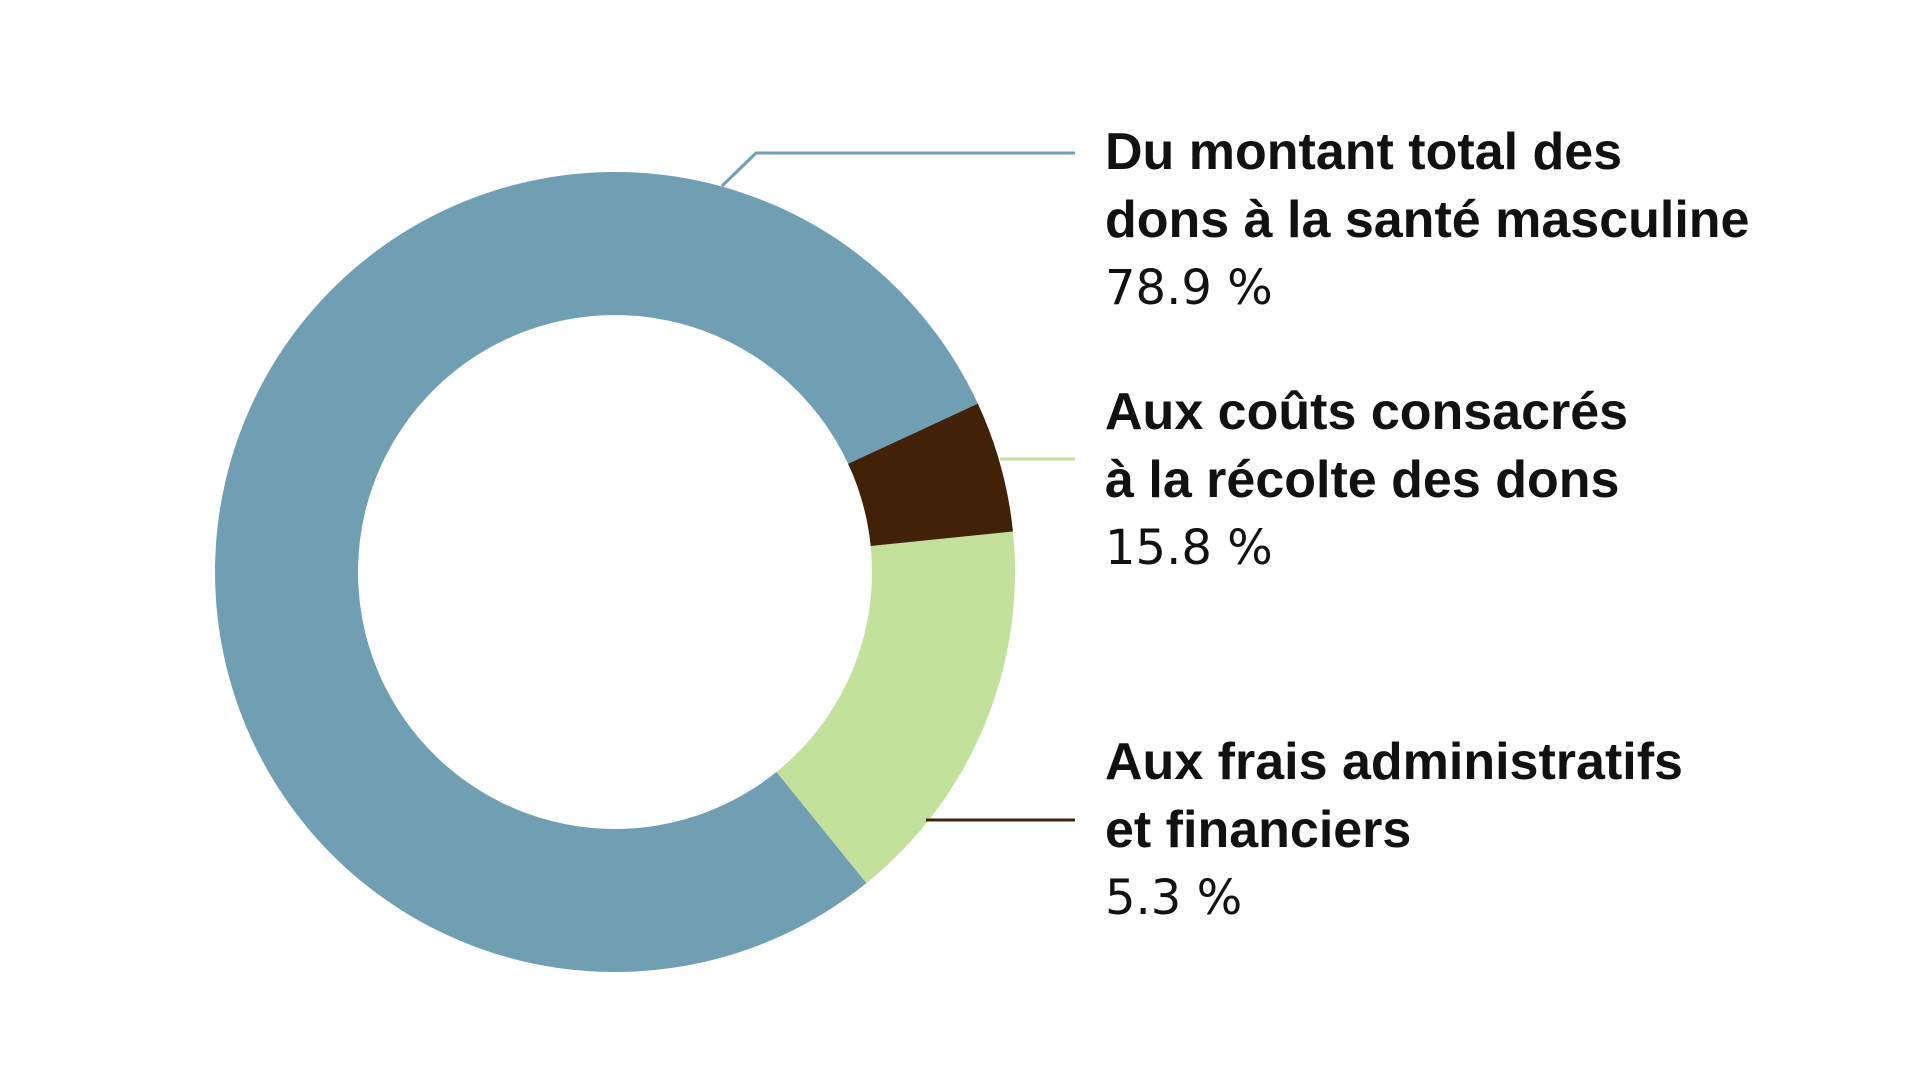  What do you see at coordinates (1189, 548) in the screenshot?
I see `slice-value-2: 15.8 %` at bounding box center [1189, 548].